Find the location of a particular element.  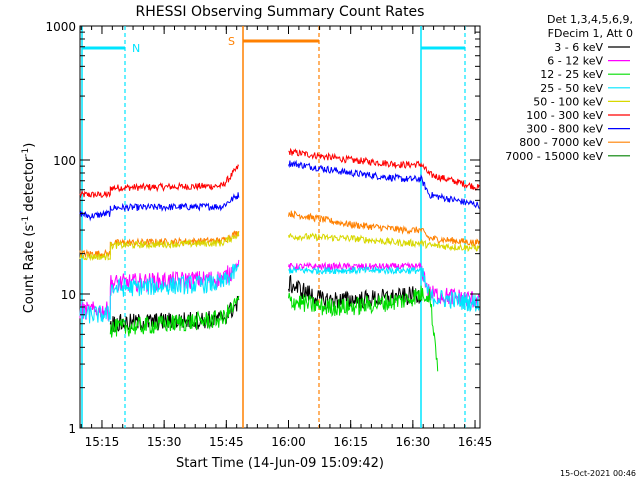

legend-header-line-2: FDecim 1, Att 0 is located at coordinates (590, 33).